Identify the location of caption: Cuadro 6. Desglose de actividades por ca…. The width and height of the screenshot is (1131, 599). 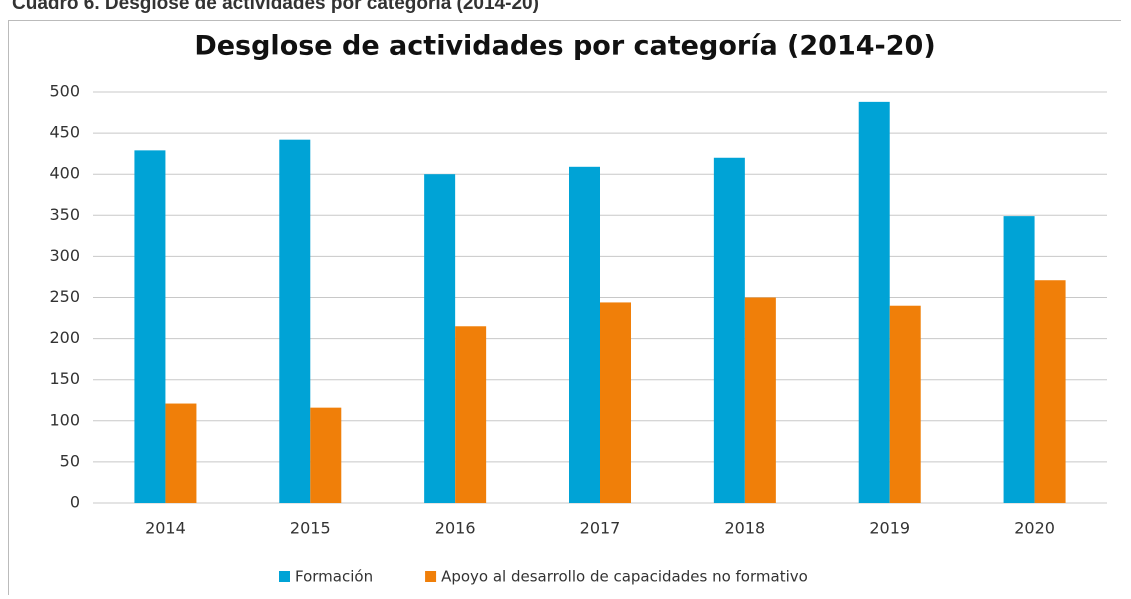
(275, 7).